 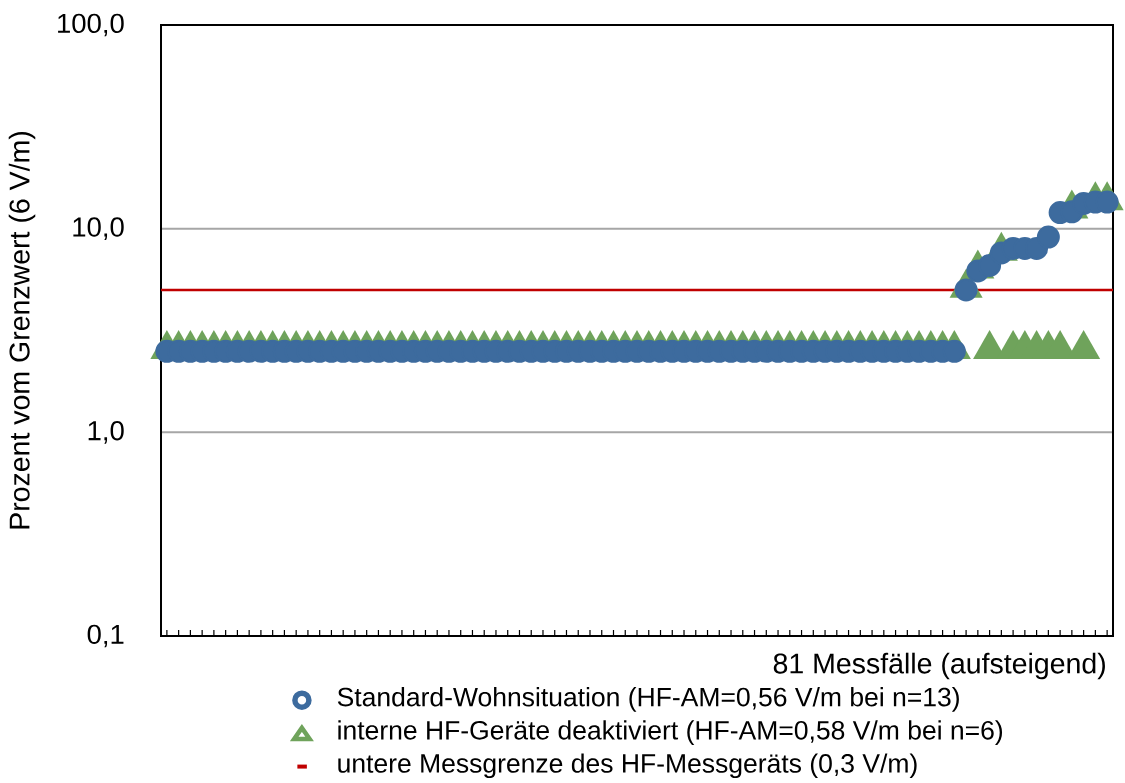 I want to click on legend-label: untere Messgrenze des HF-Messgeräts (0,3 V/m), so click(x=627, y=766).